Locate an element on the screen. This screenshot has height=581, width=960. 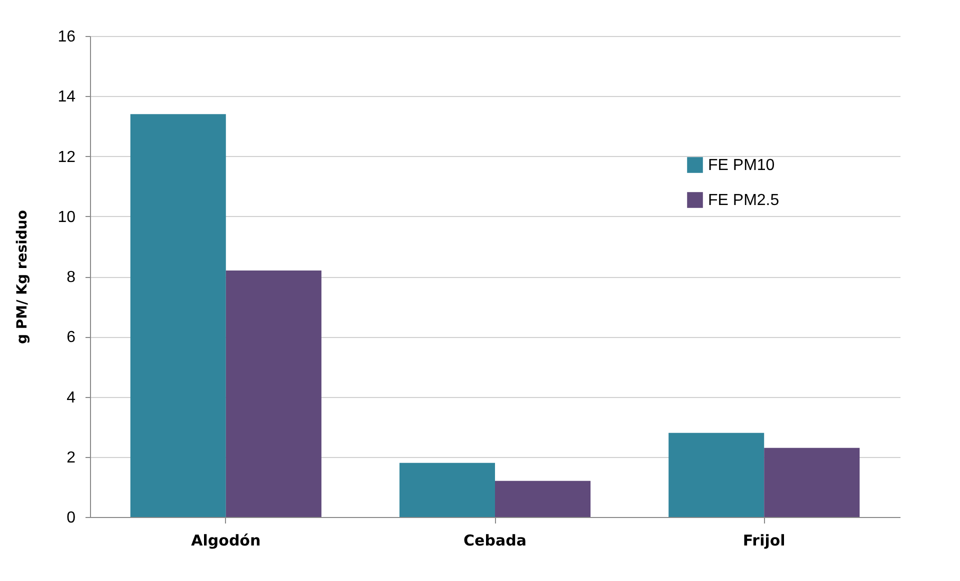
y-tick-label: 6 is located at coordinates (71, 337).